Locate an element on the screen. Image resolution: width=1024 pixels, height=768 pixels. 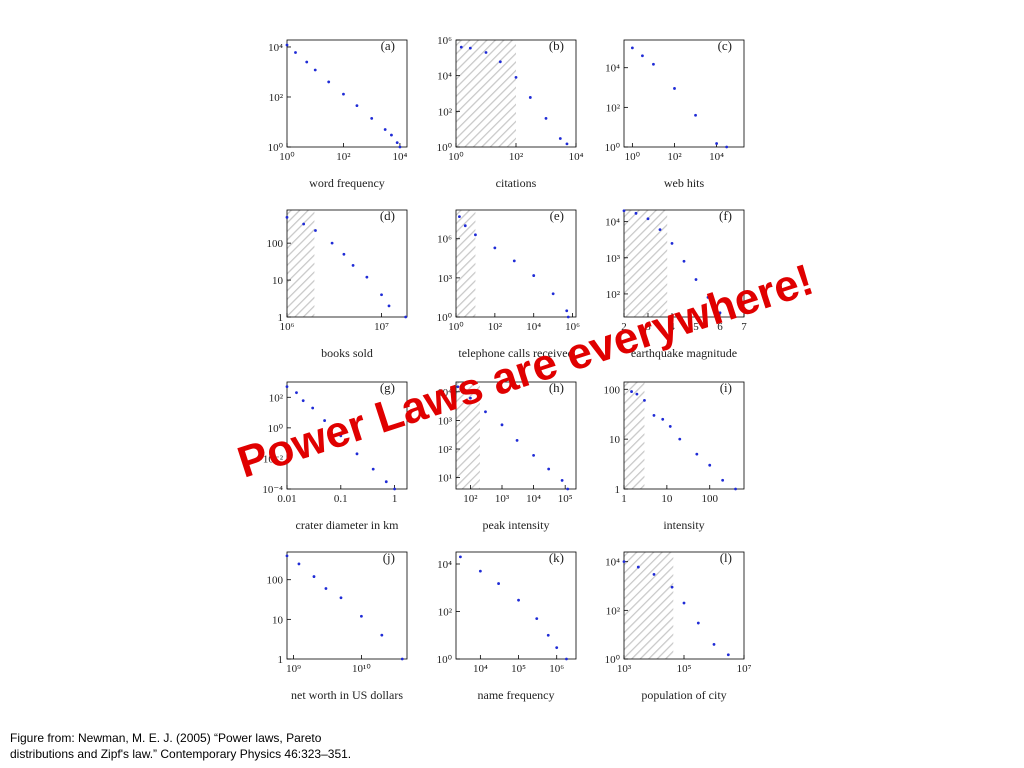
panel-label: (k) is located at coordinates (556, 557).